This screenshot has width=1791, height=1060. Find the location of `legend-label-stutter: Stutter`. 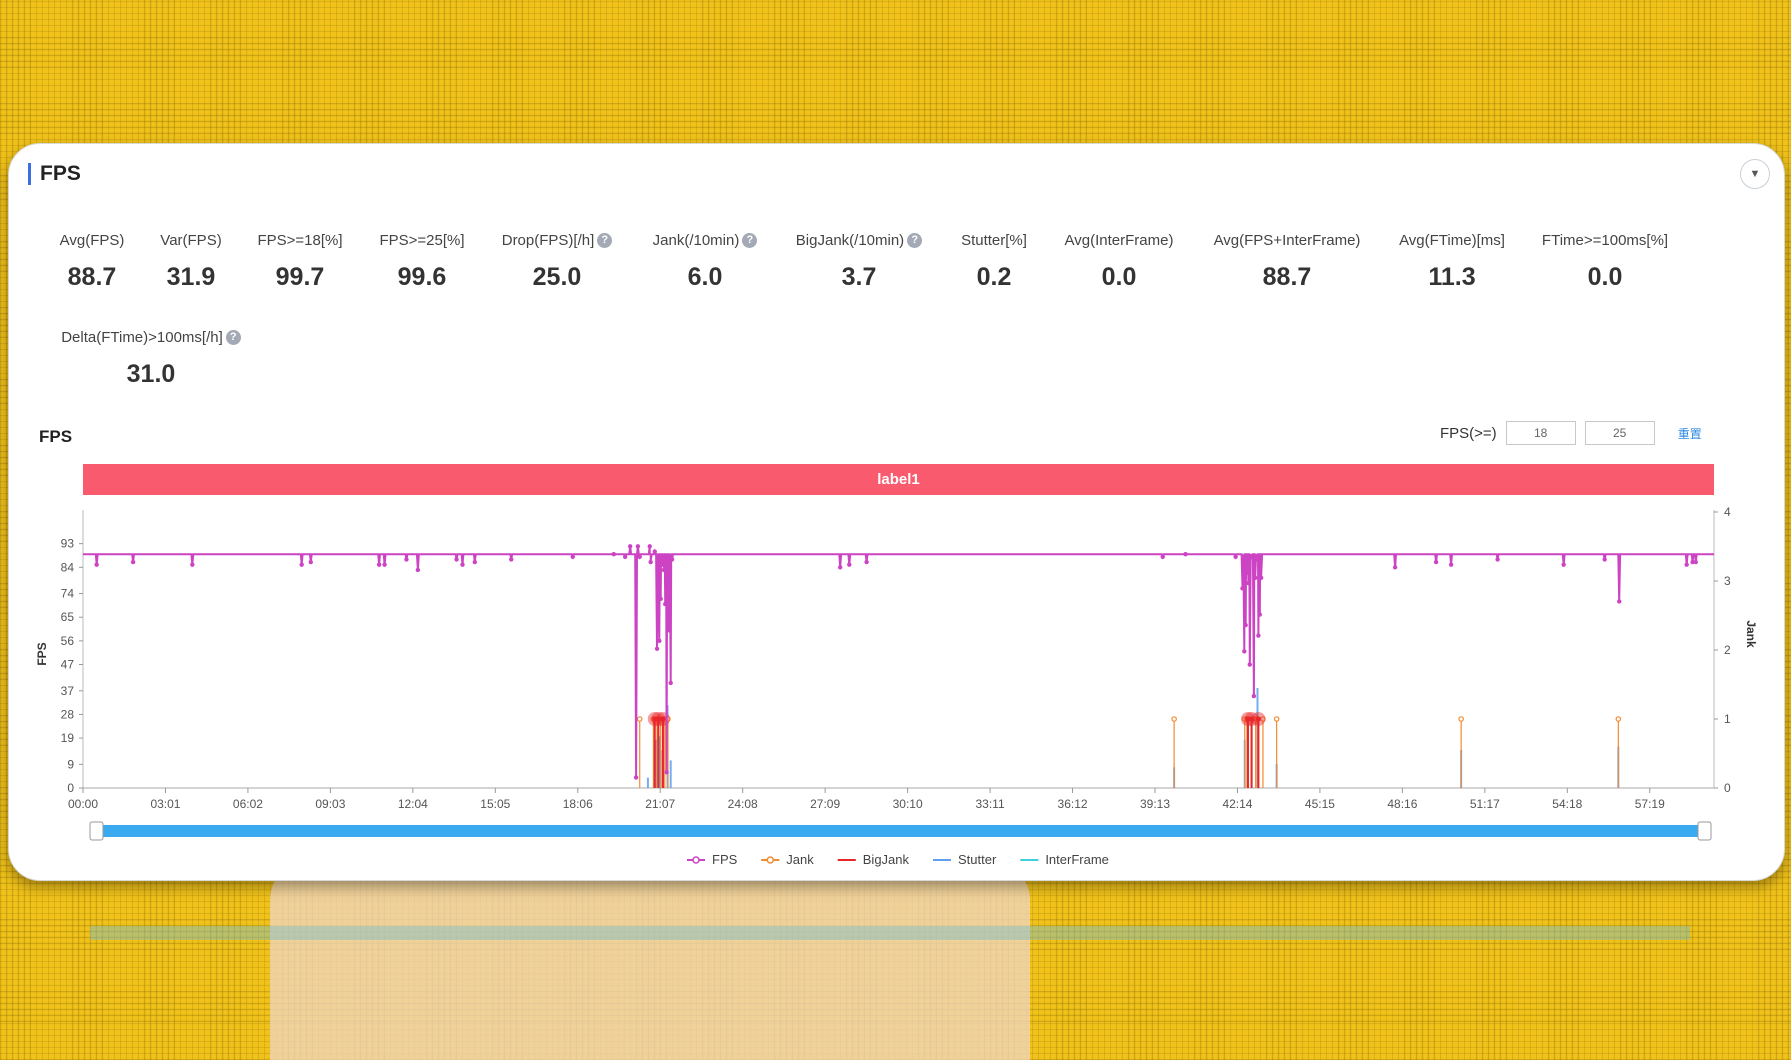

legend-label-stutter: Stutter is located at coordinates (977, 859).